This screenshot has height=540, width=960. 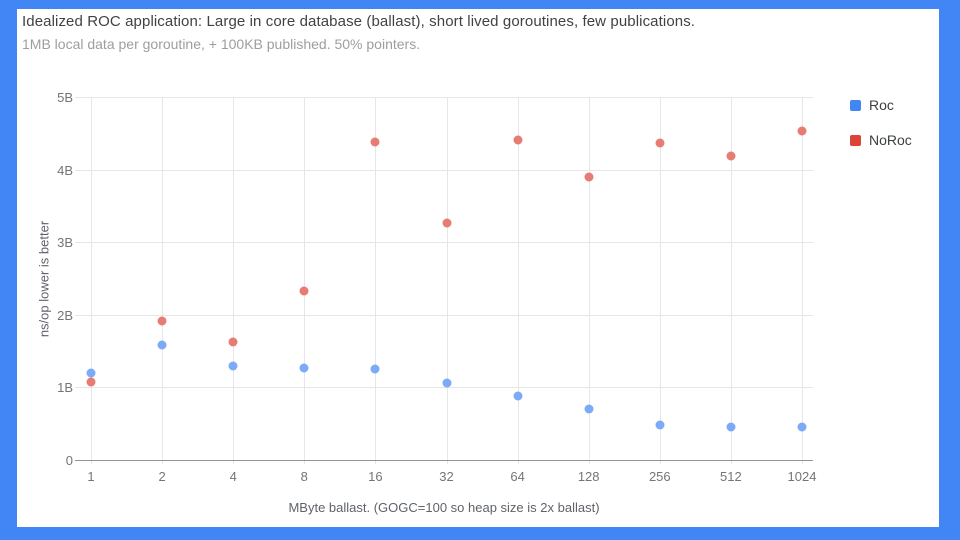 I want to click on y-tick-label: 1B, so click(x=65, y=388).